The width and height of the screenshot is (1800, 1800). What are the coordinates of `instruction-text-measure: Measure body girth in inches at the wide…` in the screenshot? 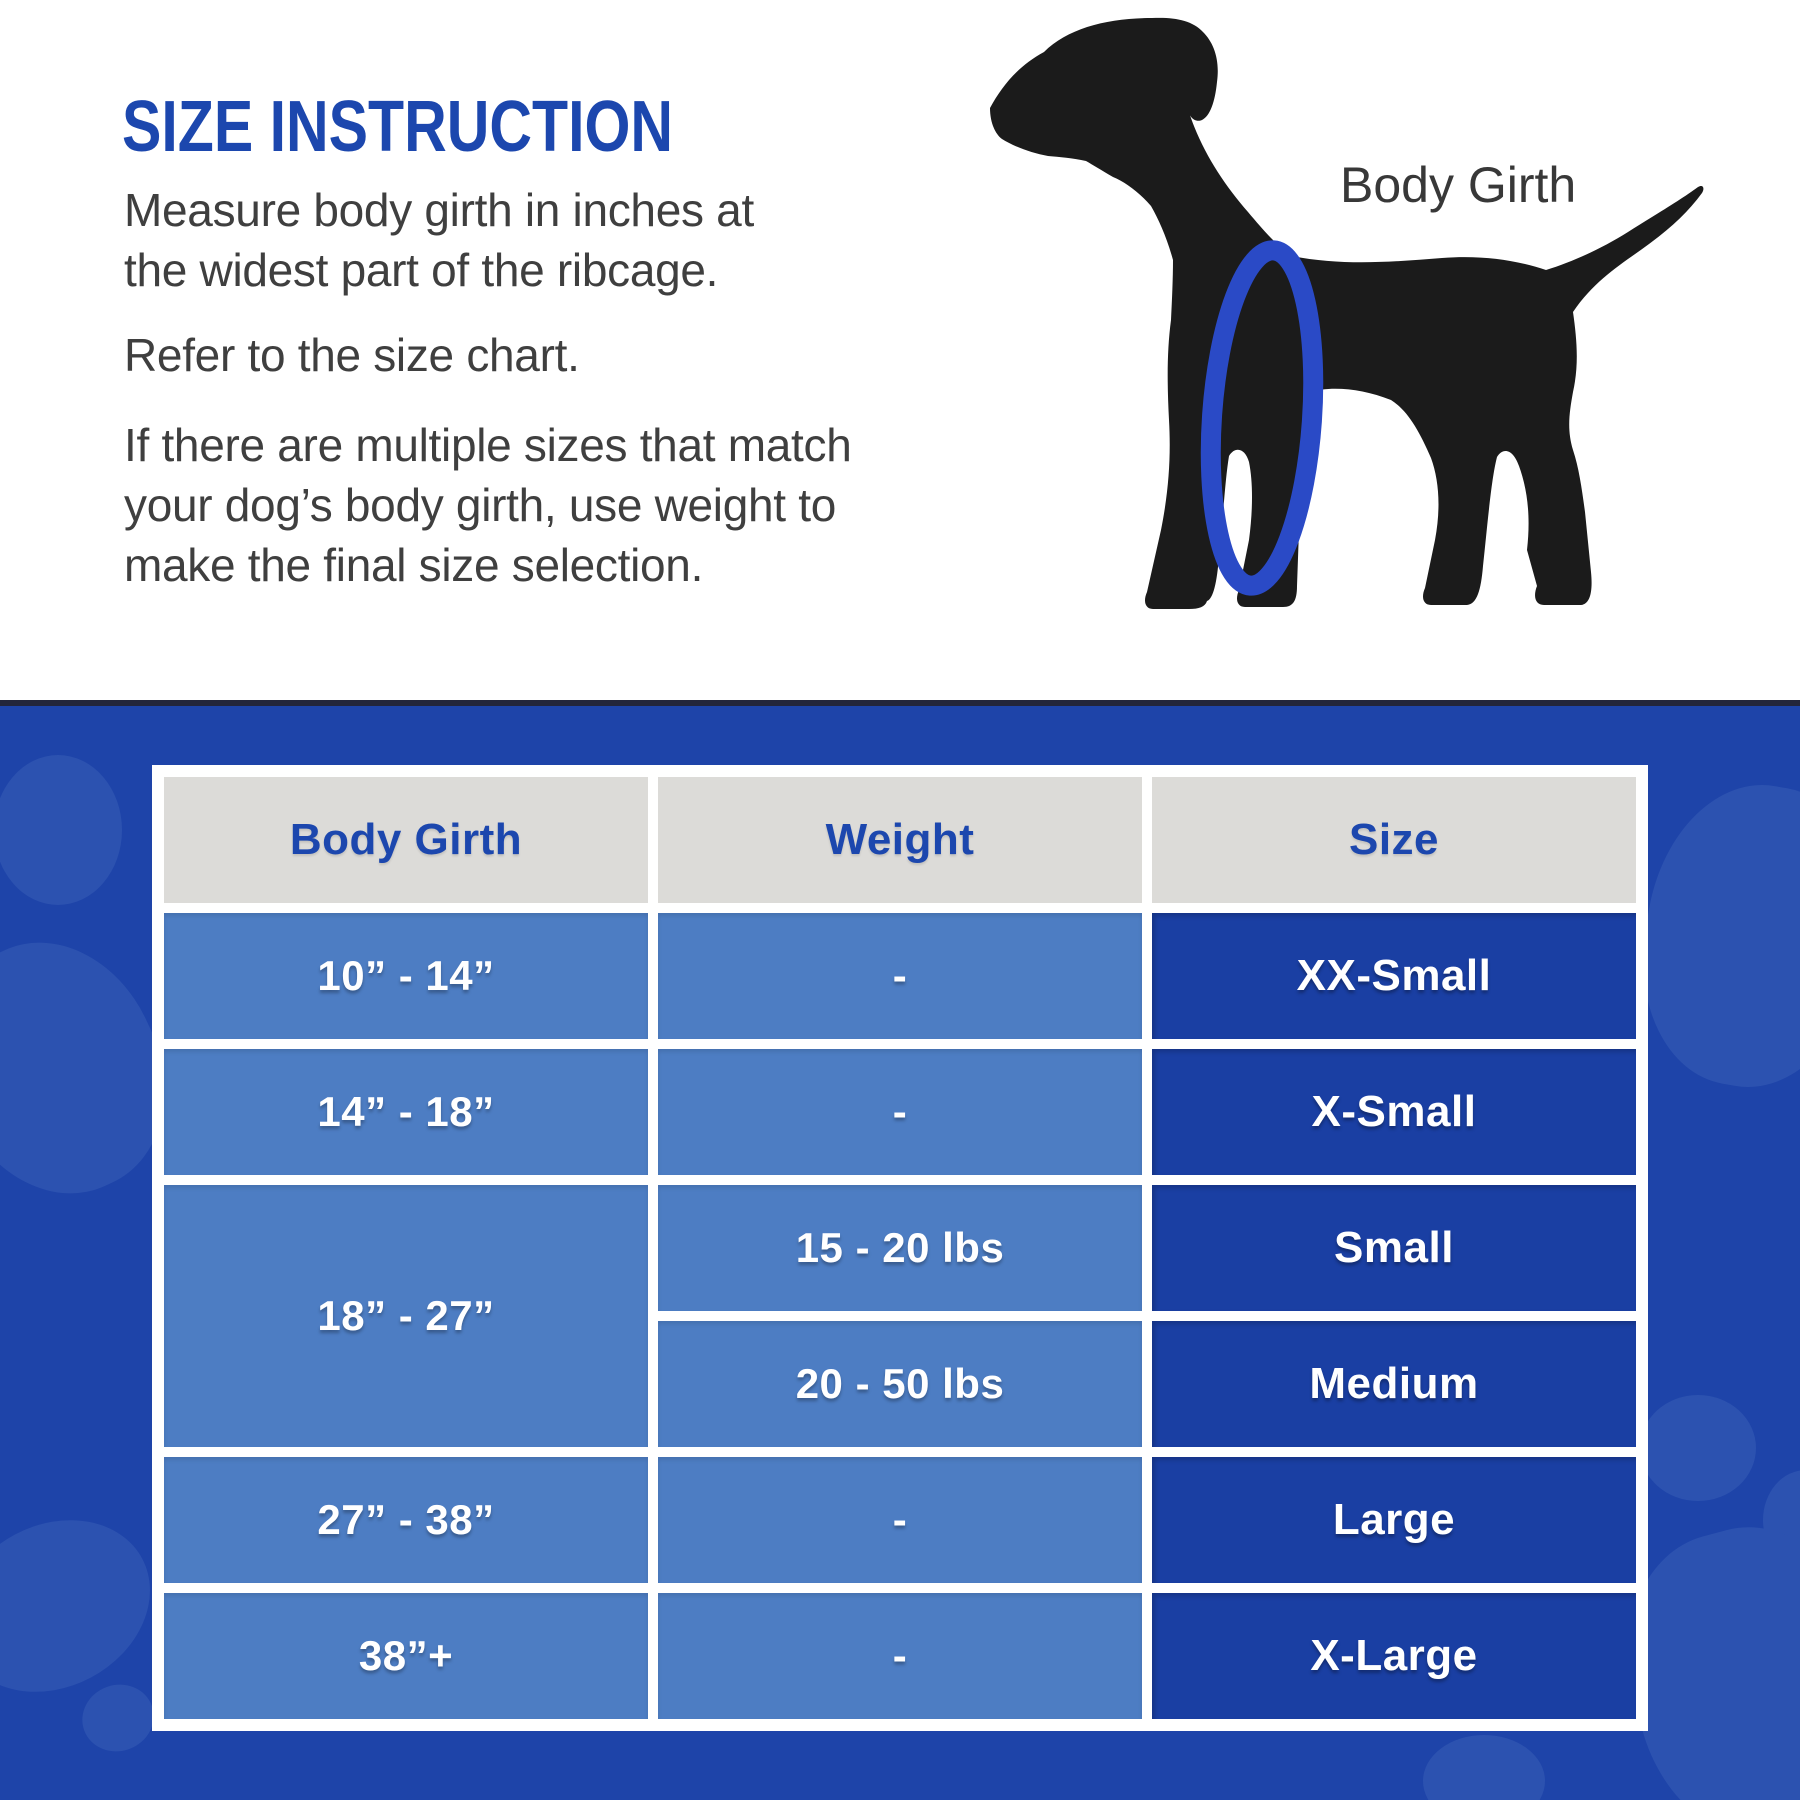 It's located at (439, 240).